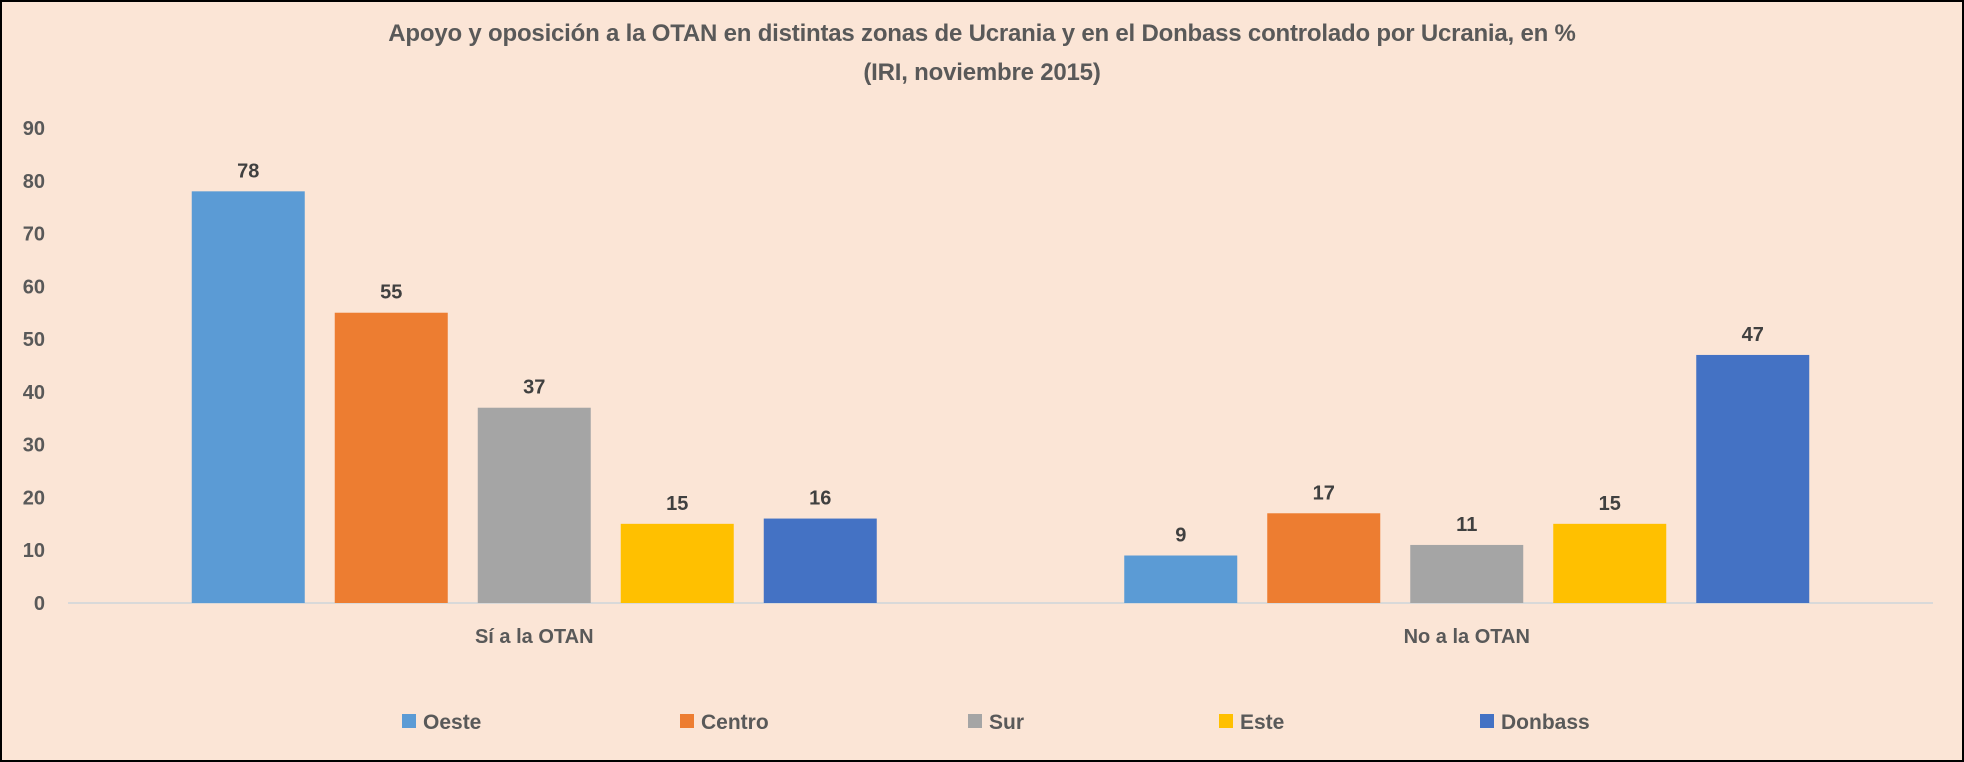 This screenshot has width=1964, height=762. Describe the element at coordinates (391, 293) in the screenshot. I see `data-label: 55` at that location.